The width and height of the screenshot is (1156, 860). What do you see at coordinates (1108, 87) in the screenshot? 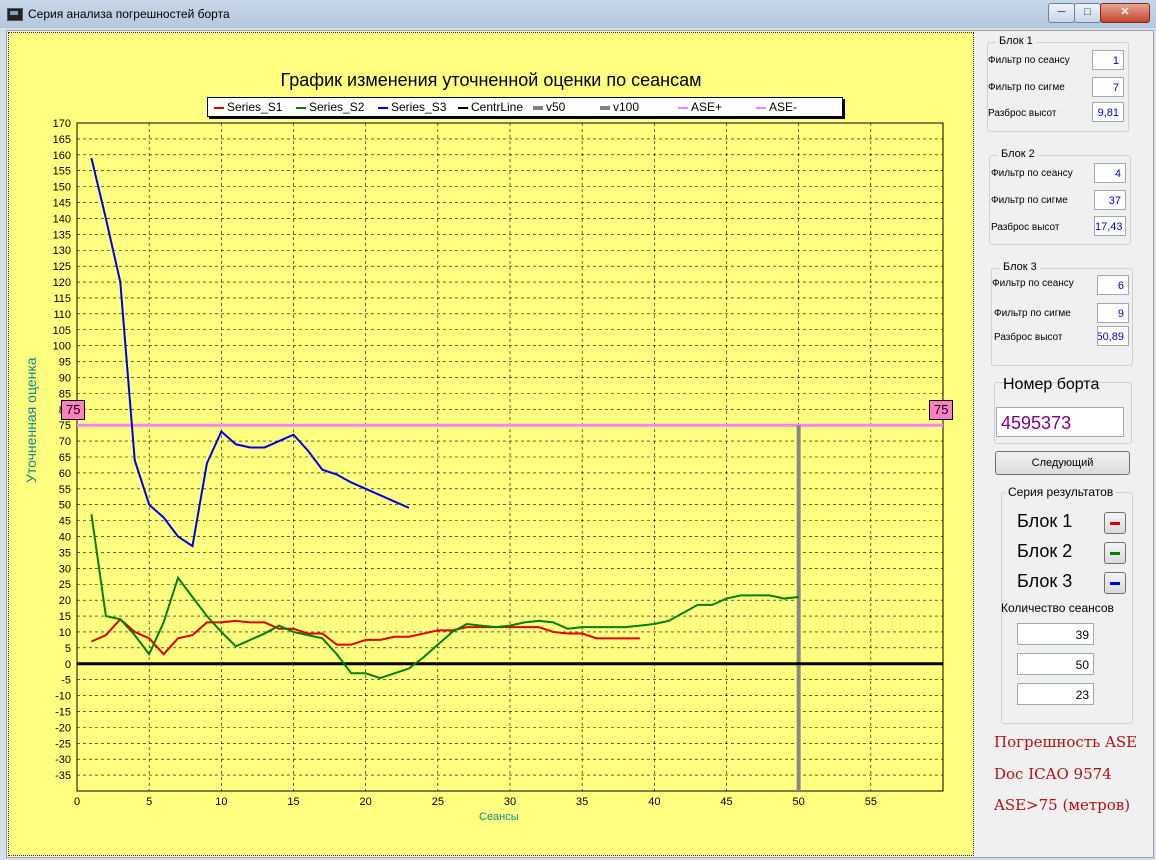
I see `block1-filter-sigma-field: 7` at bounding box center [1108, 87].